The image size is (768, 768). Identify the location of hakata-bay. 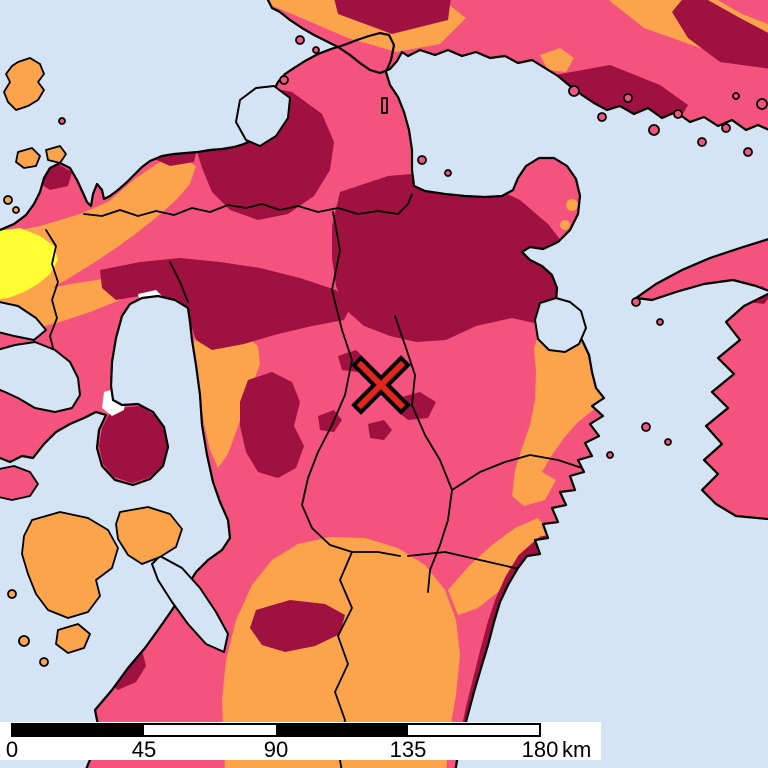
(263, 116).